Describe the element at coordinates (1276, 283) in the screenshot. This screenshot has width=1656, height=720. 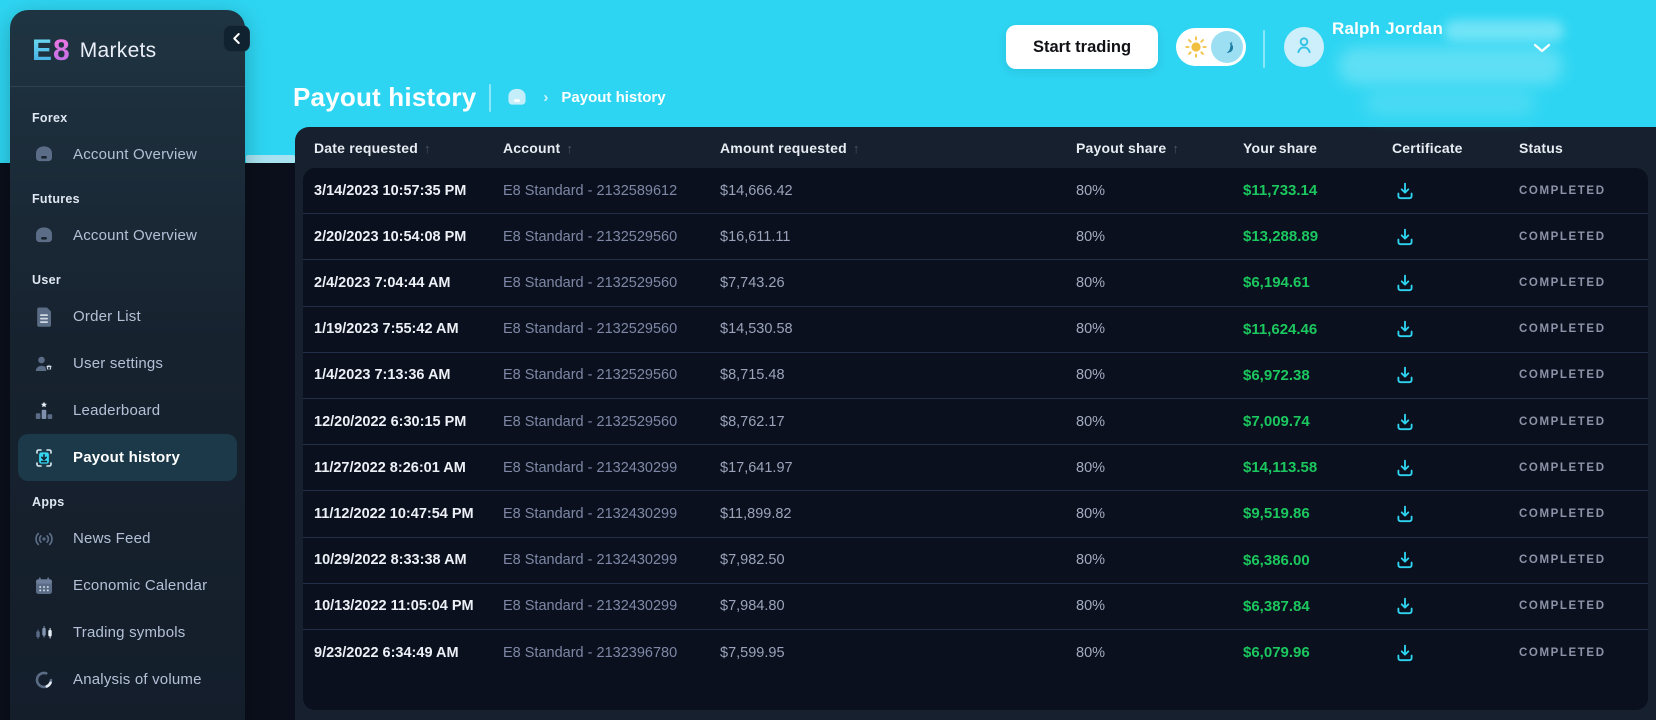
I see `cell-your-share: $6,194.61` at that location.